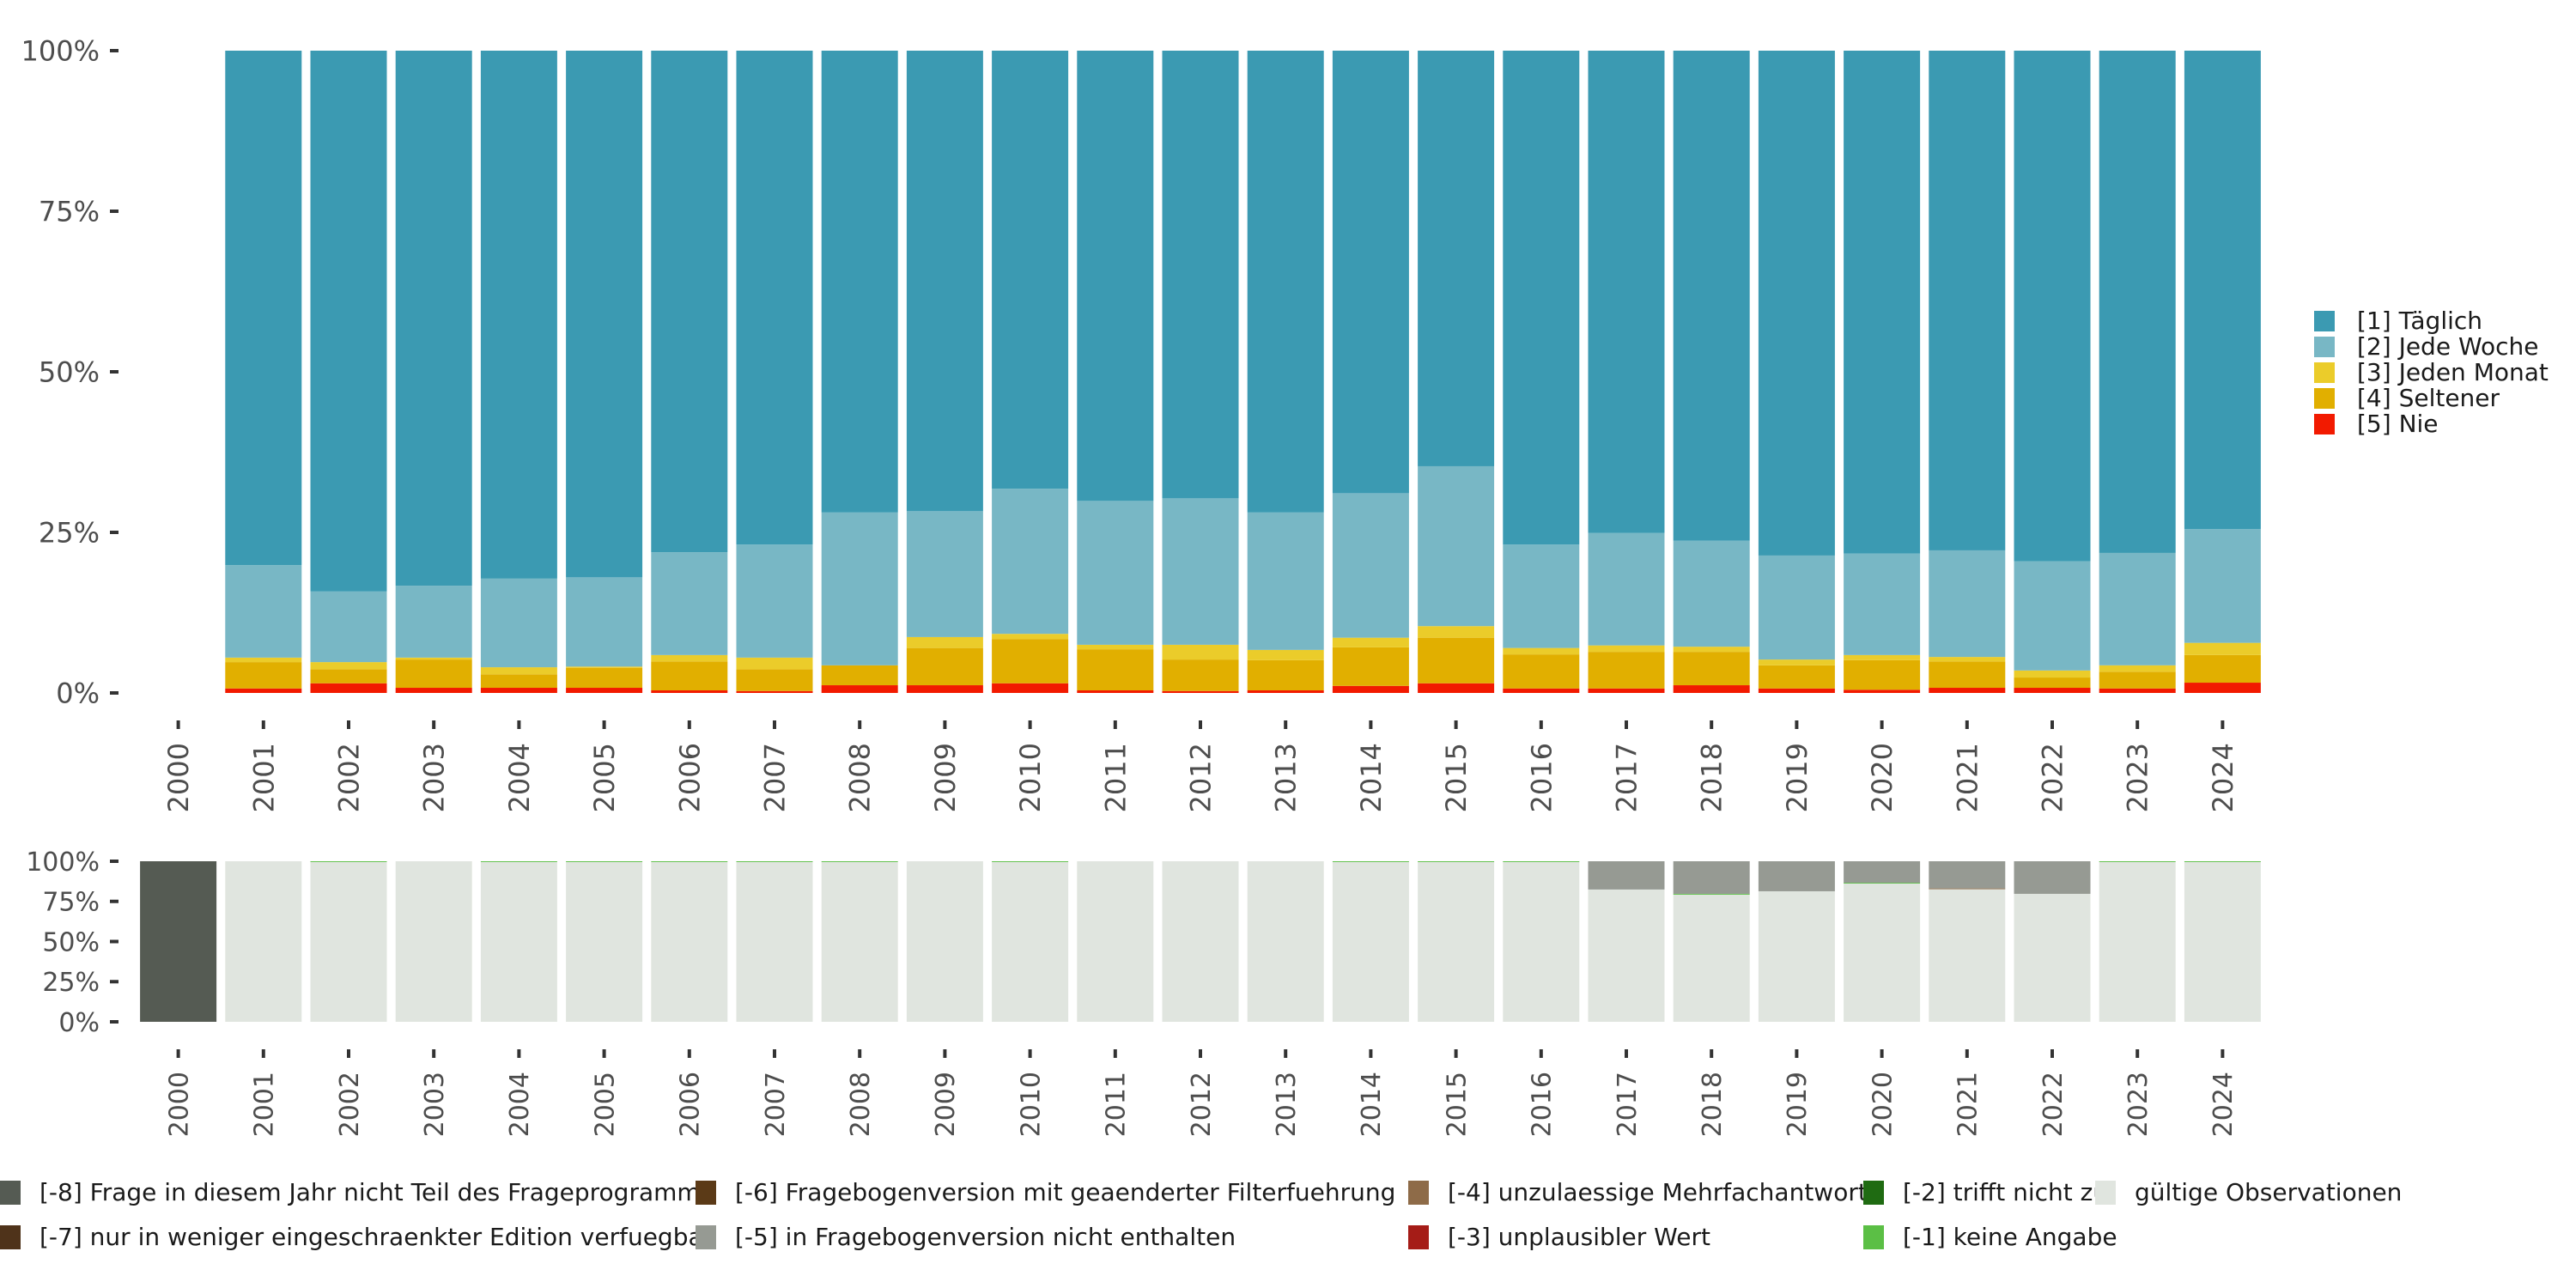 The image size is (2576, 1288). Describe the element at coordinates (2448, 346) in the screenshot. I see `legend-label: [2] Jede Woche` at that location.